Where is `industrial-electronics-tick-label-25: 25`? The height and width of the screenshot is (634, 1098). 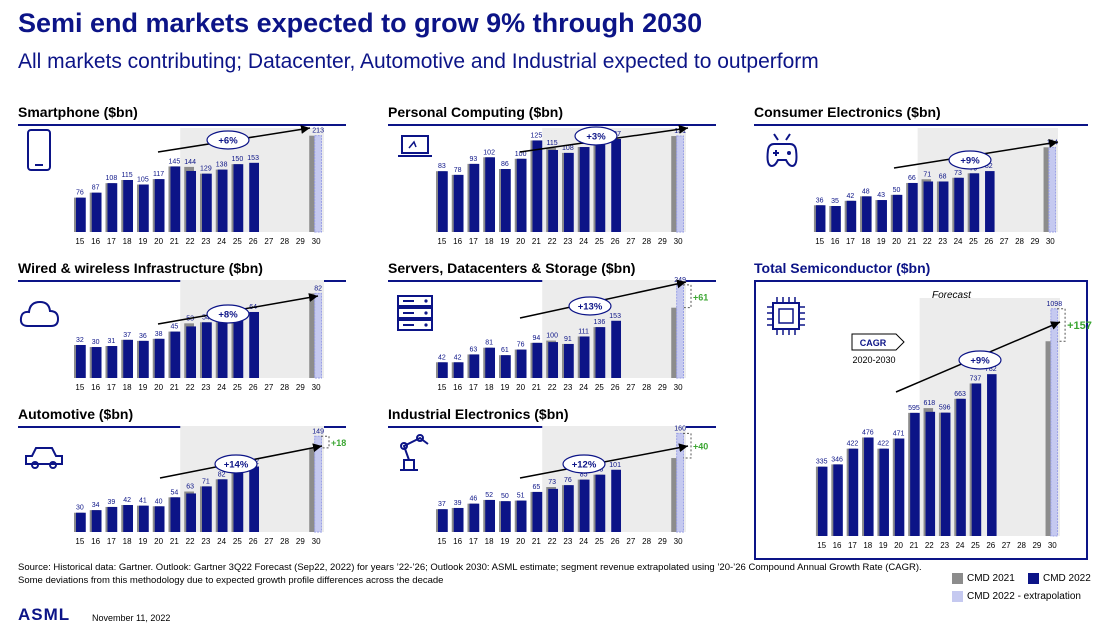
industrial-electronics-tick-label-25: 25 is located at coordinates (599, 541).